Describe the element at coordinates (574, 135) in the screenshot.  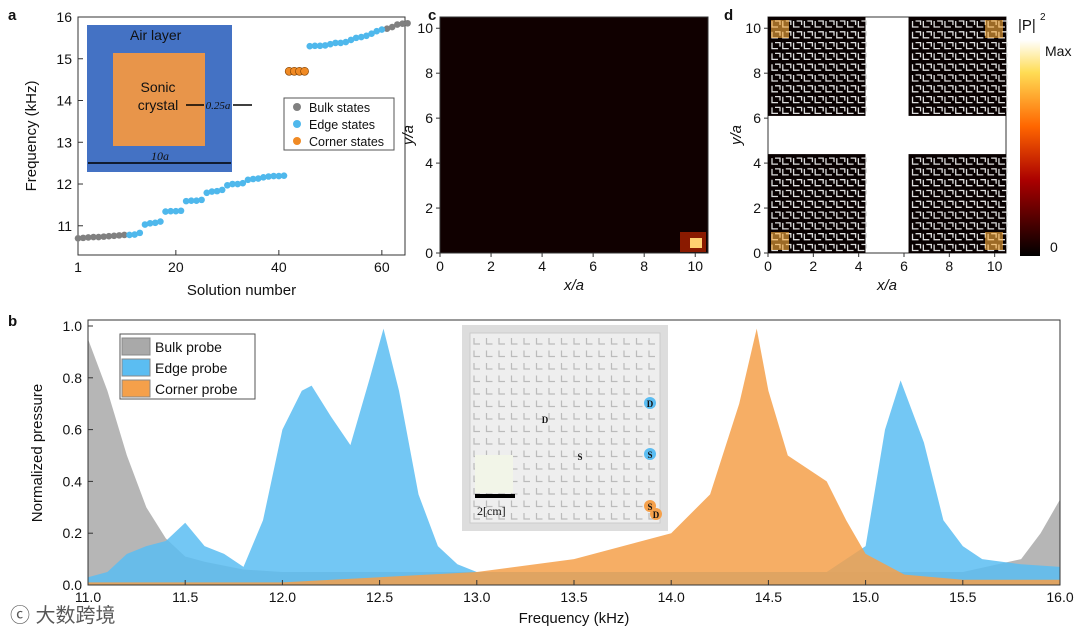
I see `panel-c-heatmap` at that location.